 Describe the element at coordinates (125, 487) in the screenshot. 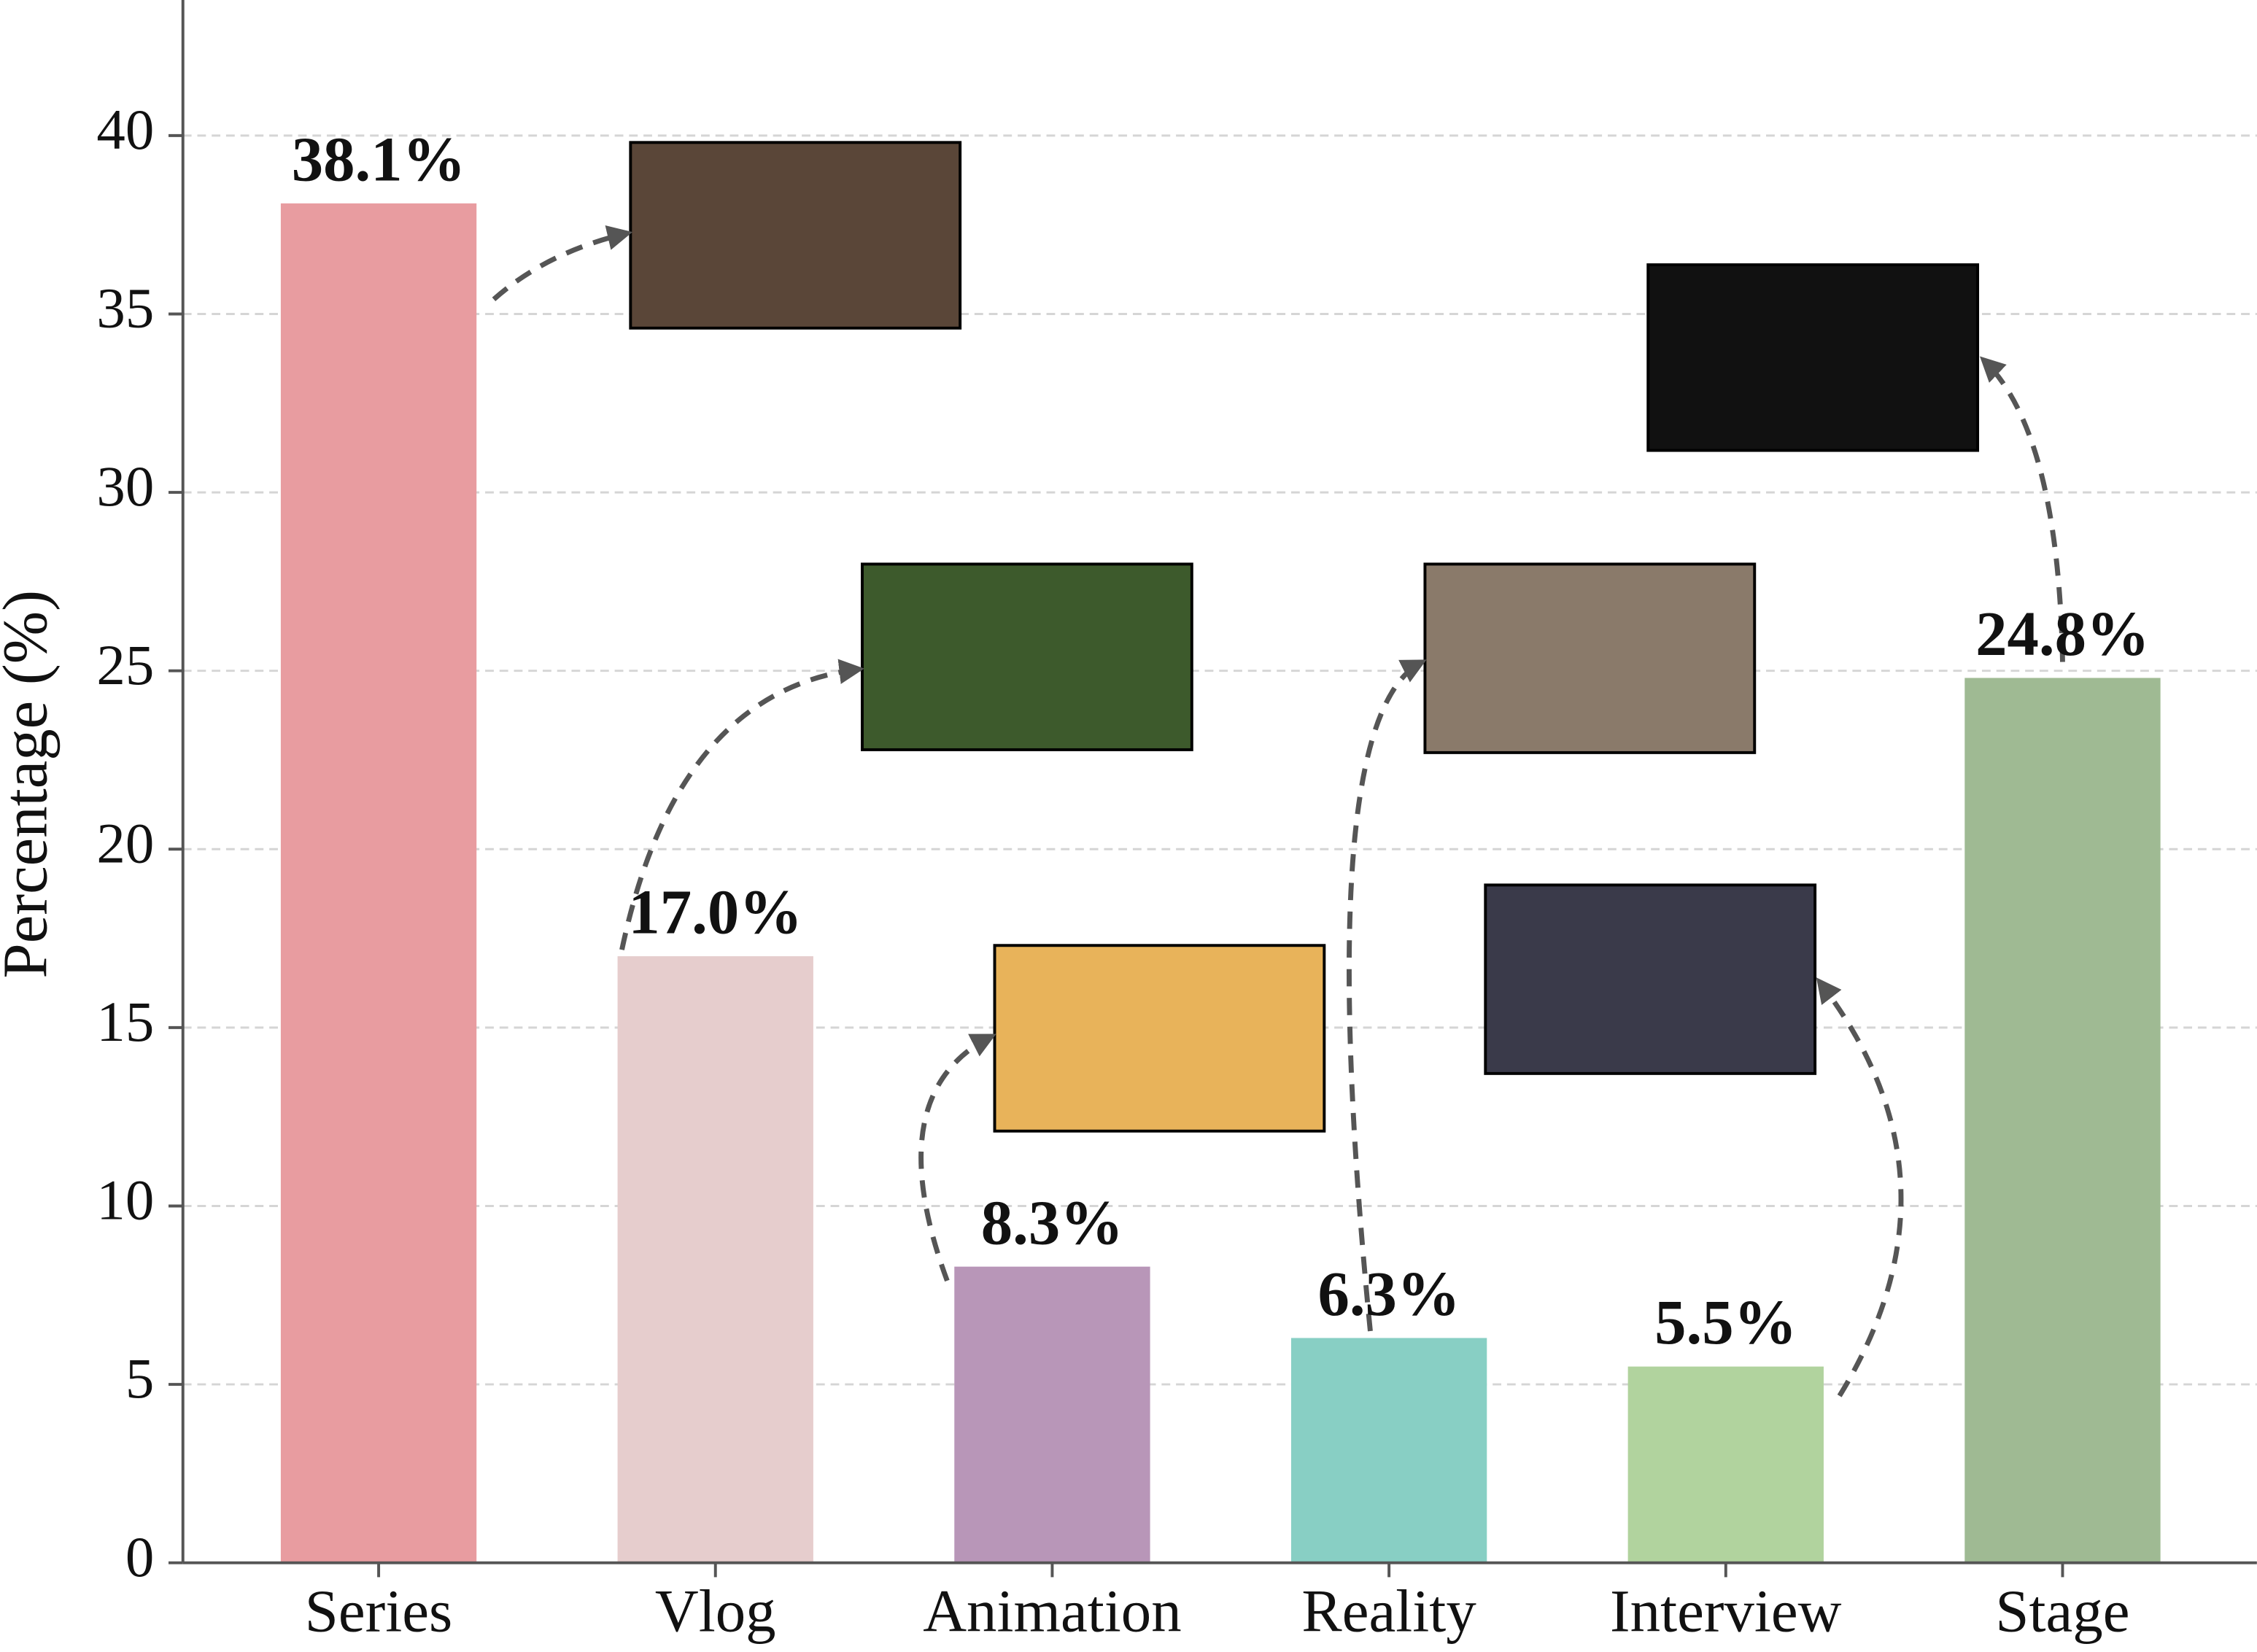

I see `y-tick-label: 30` at that location.